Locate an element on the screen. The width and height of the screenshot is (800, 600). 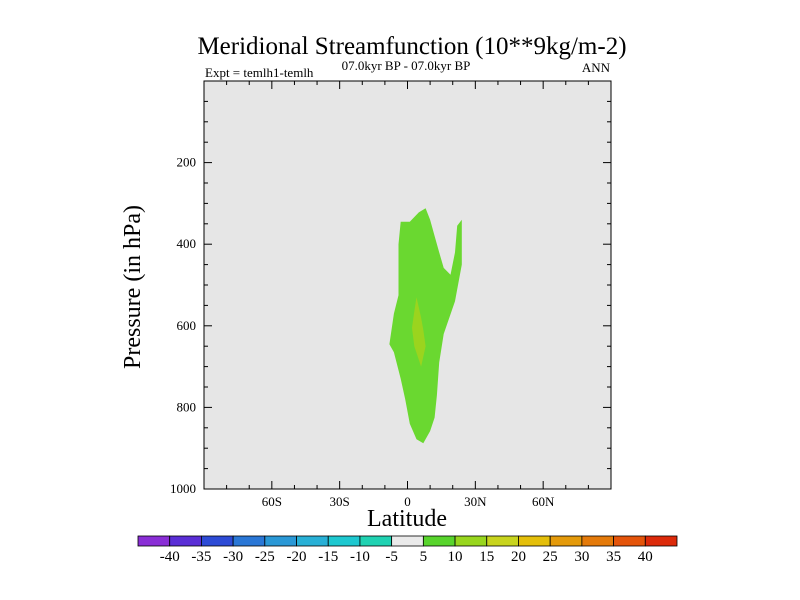
y-tick-label: 800 is located at coordinates (187, 406).